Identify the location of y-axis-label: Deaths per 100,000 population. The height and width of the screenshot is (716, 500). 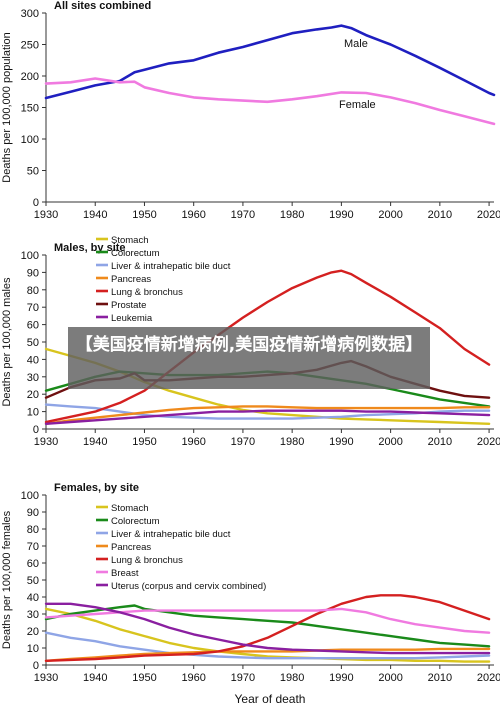
(7, 107).